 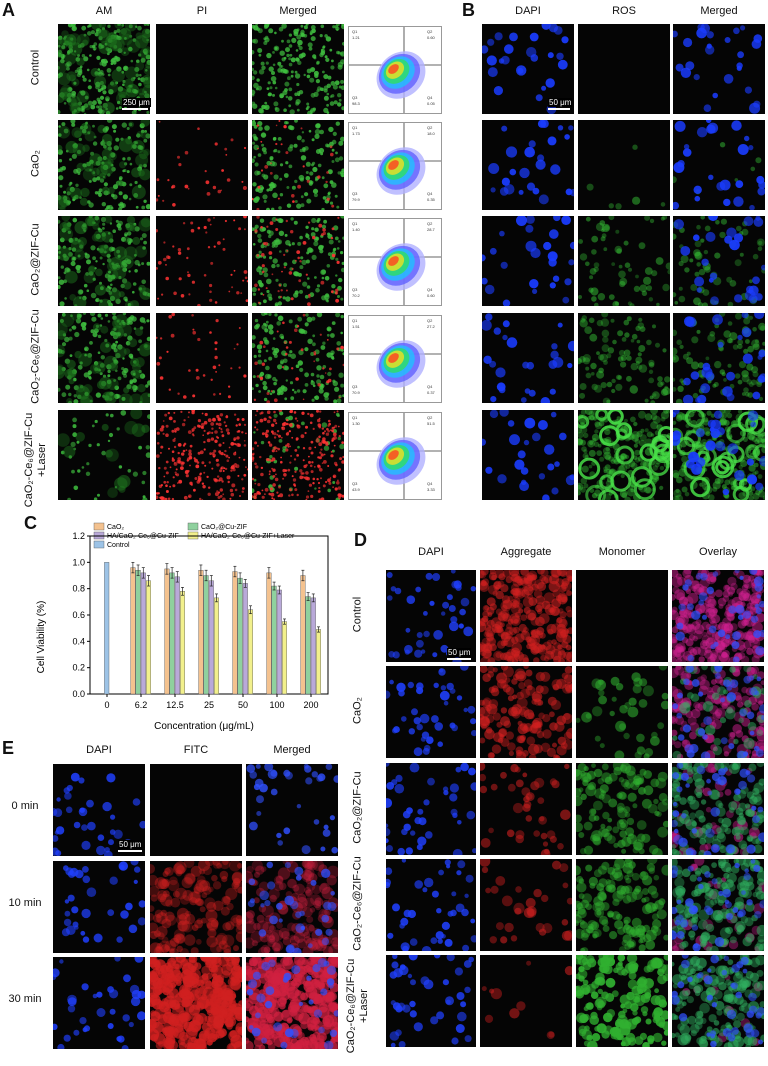 What do you see at coordinates (431, 326) in the screenshot?
I see `flow-quadrant-value: 27.2` at bounding box center [431, 326].